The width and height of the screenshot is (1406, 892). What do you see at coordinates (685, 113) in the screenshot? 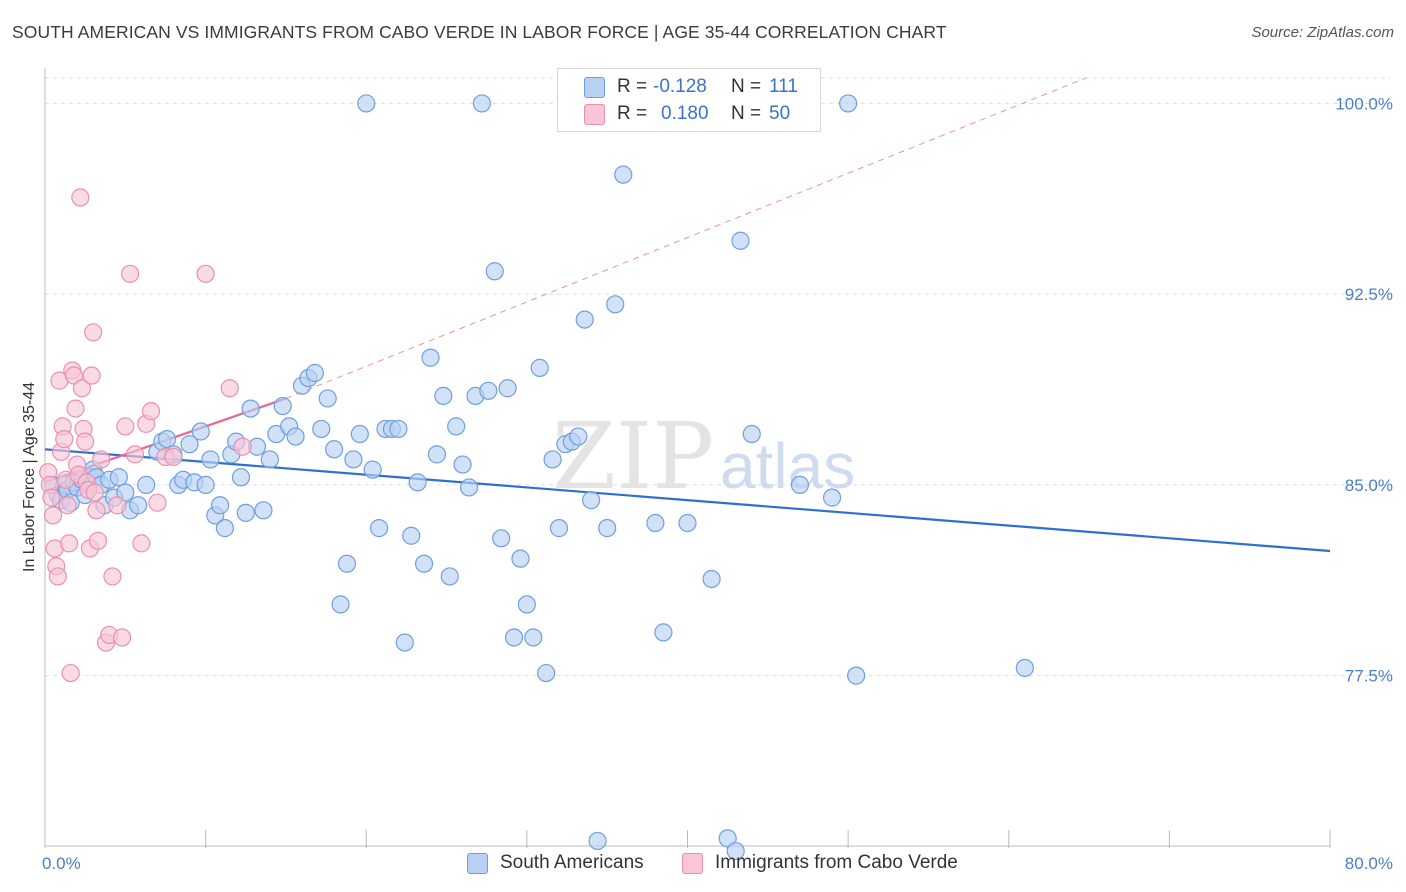
I see `legend-r-value: 0.180` at bounding box center [685, 113].